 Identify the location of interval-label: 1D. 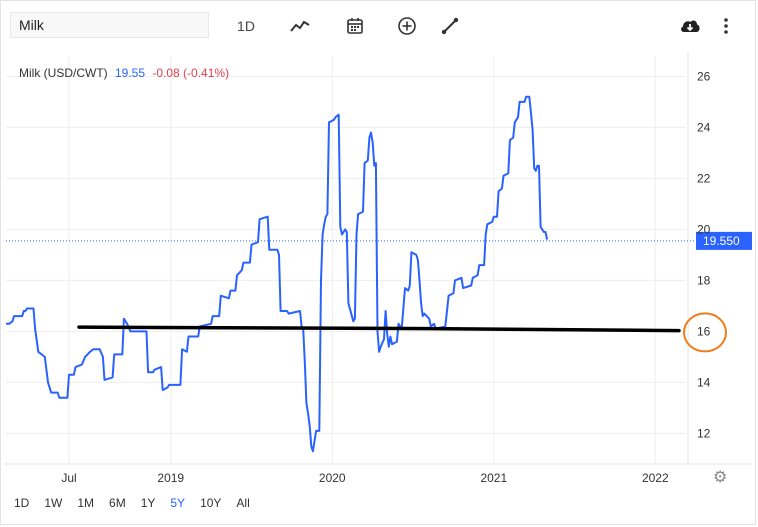
(246, 26).